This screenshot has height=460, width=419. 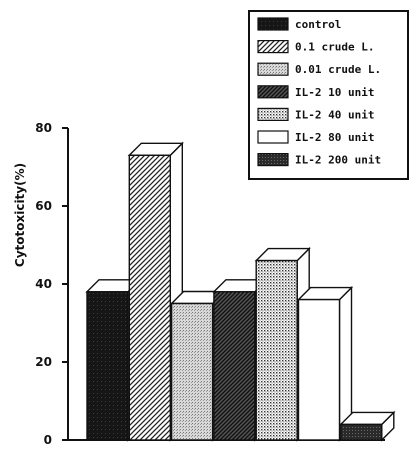 I want to click on legend-item: 0.01 crude L., so click(x=319, y=69).